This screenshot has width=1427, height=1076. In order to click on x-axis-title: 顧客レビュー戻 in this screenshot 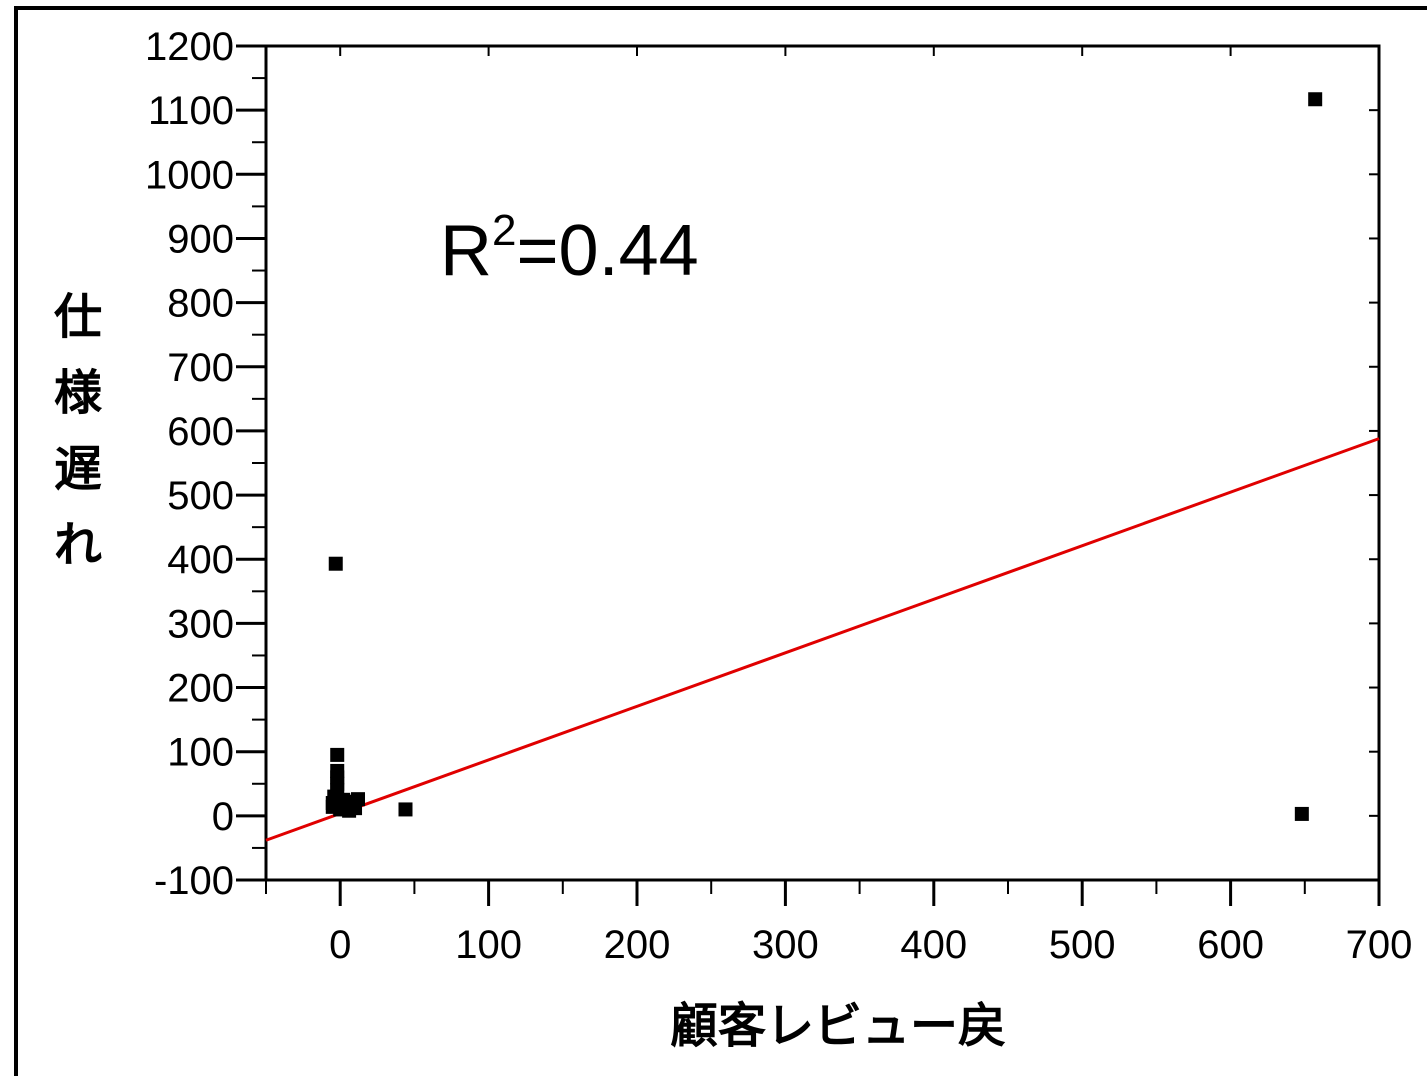, I will do `click(838, 1026)`.